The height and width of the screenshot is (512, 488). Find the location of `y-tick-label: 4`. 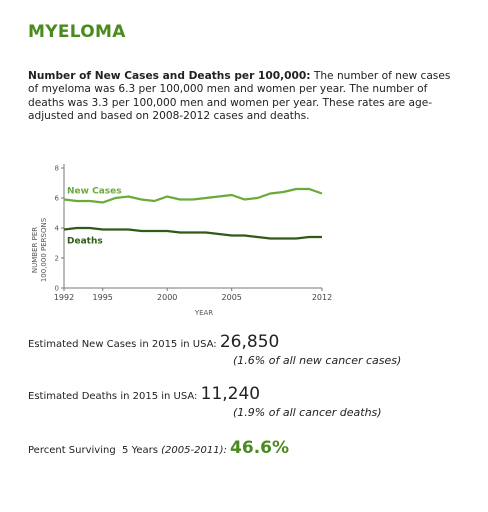

y-tick-label: 4 is located at coordinates (57, 229).